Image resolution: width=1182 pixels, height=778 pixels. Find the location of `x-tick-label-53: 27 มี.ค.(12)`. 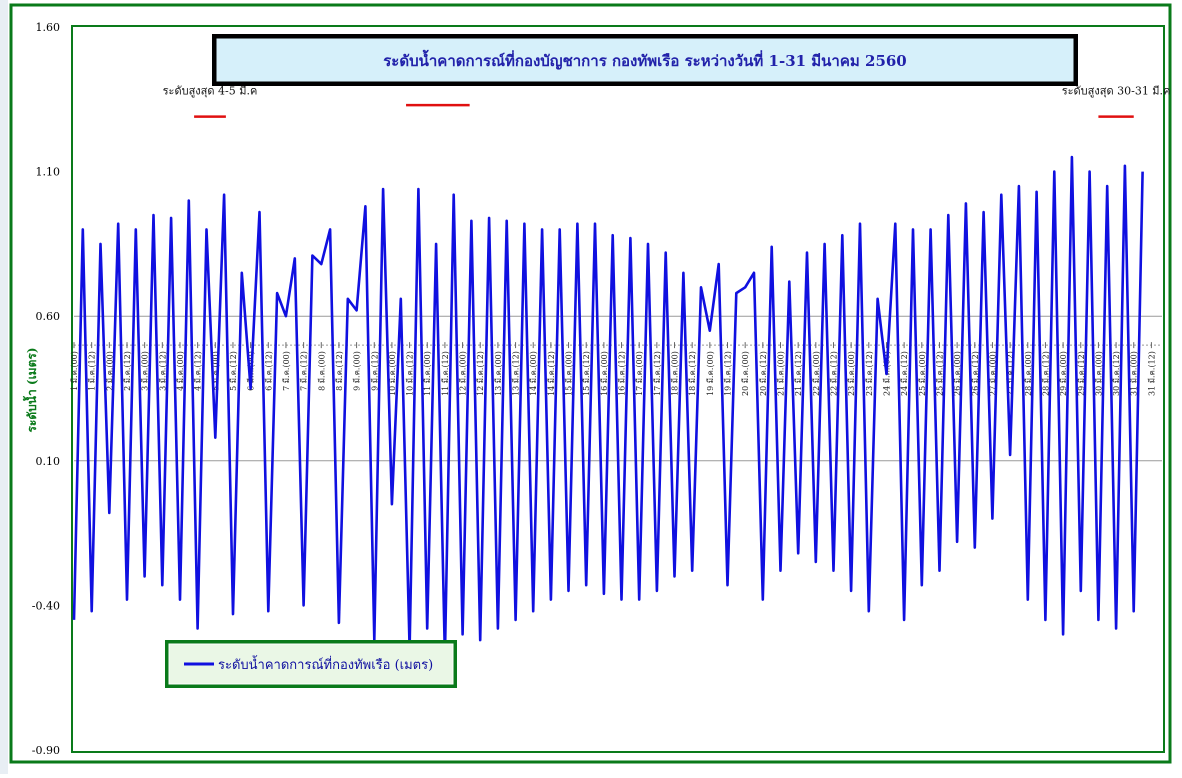

x-tick-label-53: 27 มี.ค.(12) is located at coordinates (1010, 373).